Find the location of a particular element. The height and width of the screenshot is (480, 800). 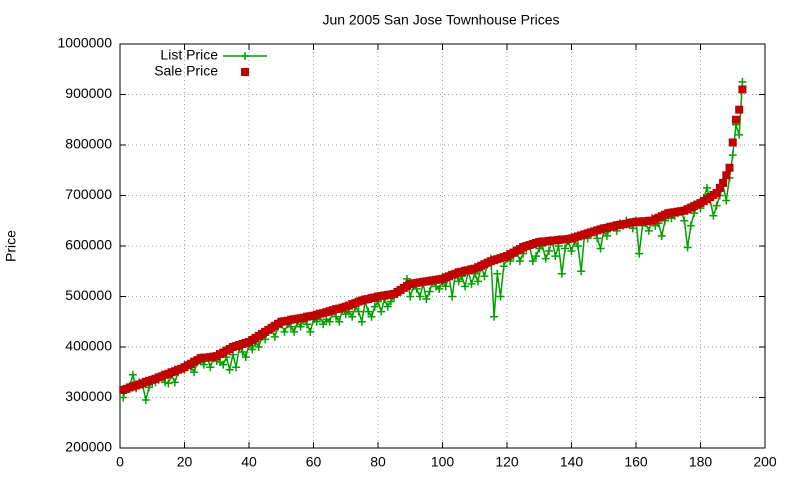

x-tick-label: 140 is located at coordinates (572, 462).